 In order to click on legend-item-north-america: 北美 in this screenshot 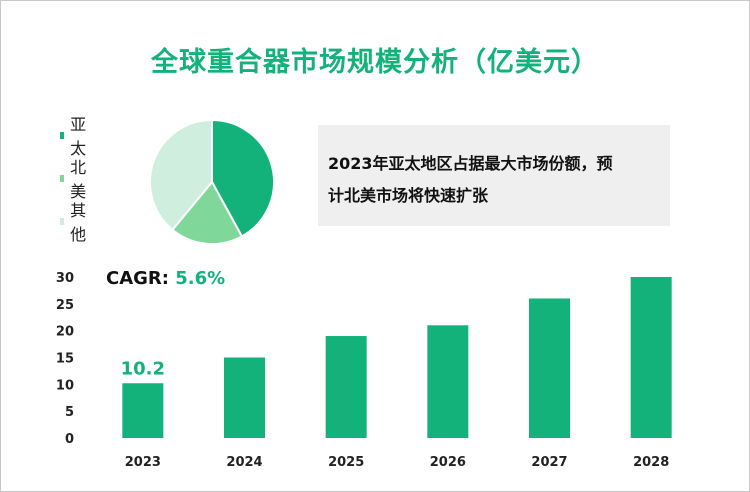, I will do `click(74, 179)`.